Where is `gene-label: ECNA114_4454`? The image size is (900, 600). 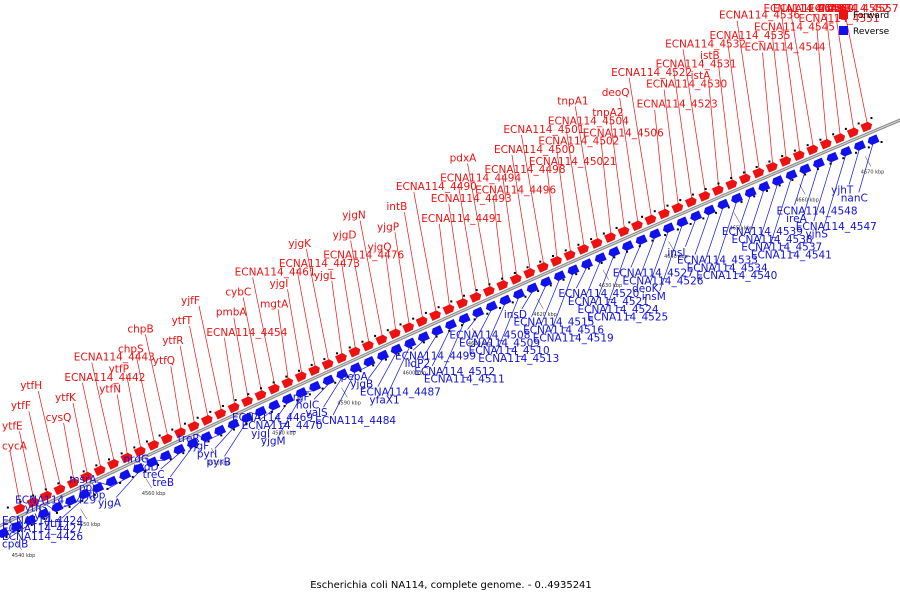 gene-label: ECNA114_4454 is located at coordinates (246, 333).